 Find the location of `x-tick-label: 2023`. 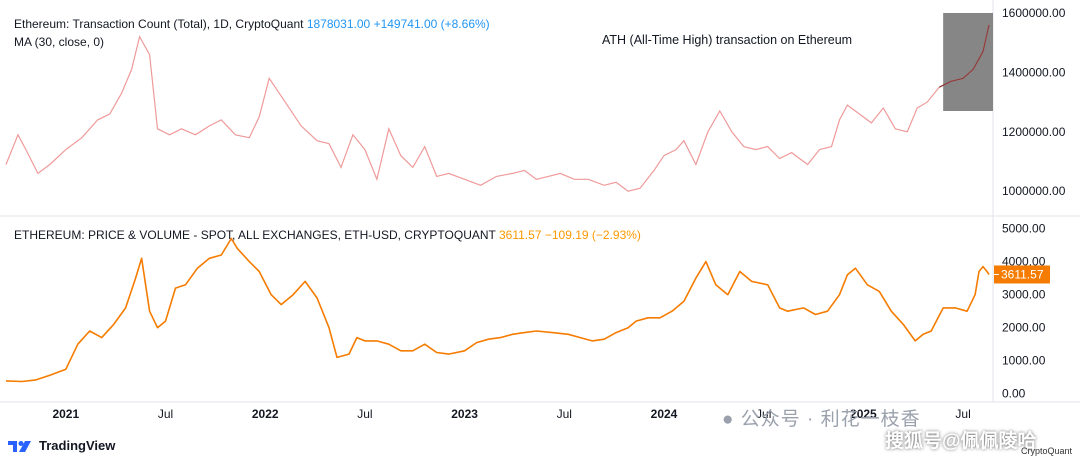

x-tick-label: 2023 is located at coordinates (464, 414).